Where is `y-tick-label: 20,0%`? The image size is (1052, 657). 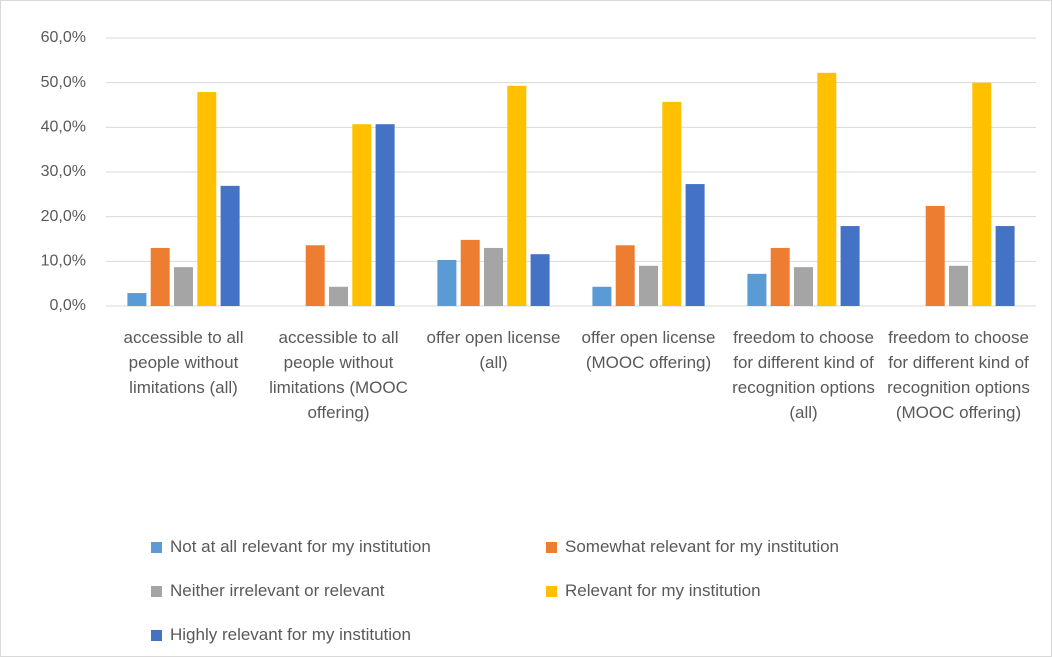 y-tick-label: 20,0% is located at coordinates (63, 216).